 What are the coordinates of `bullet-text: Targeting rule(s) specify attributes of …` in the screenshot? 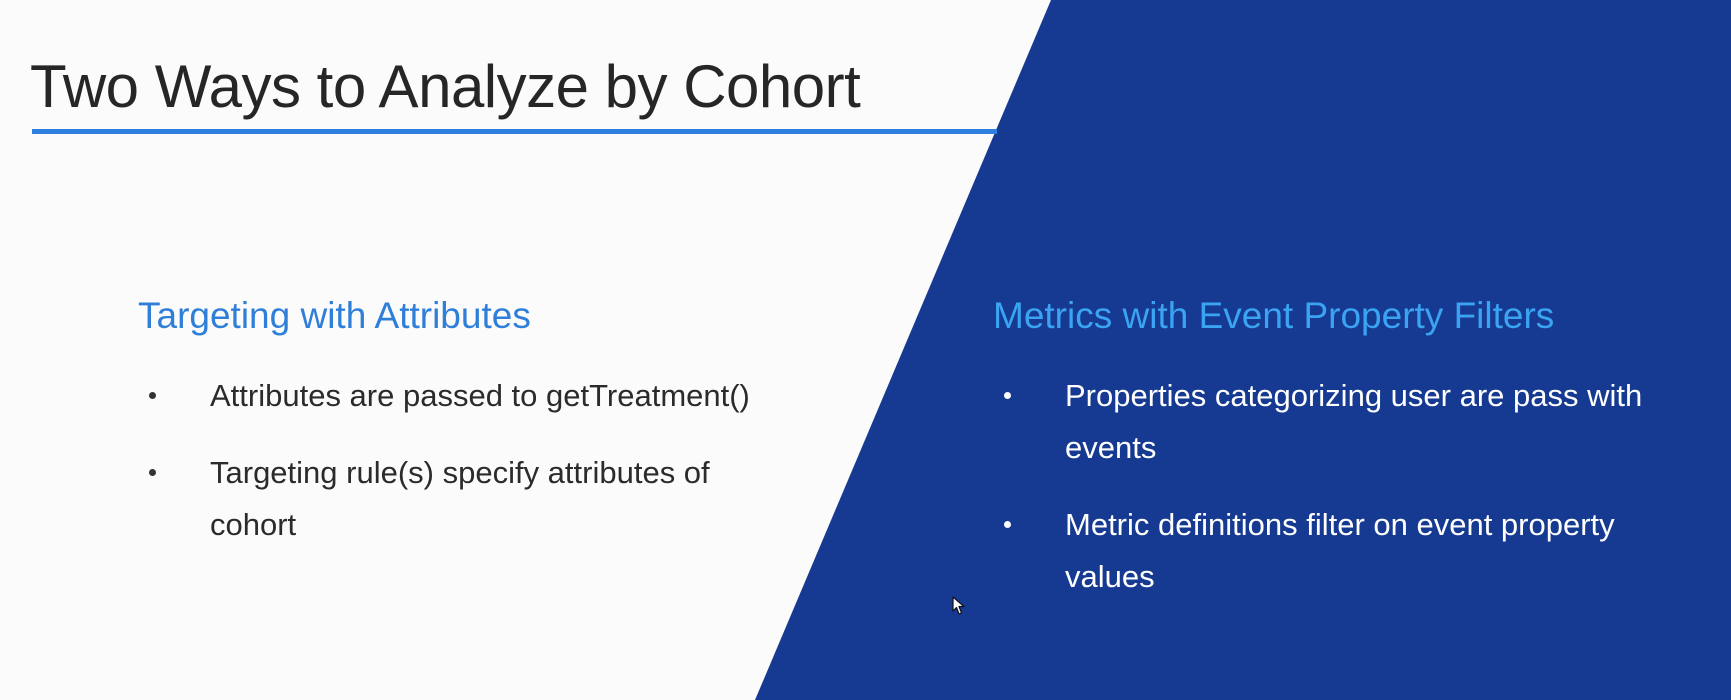 It's located at (460, 498).